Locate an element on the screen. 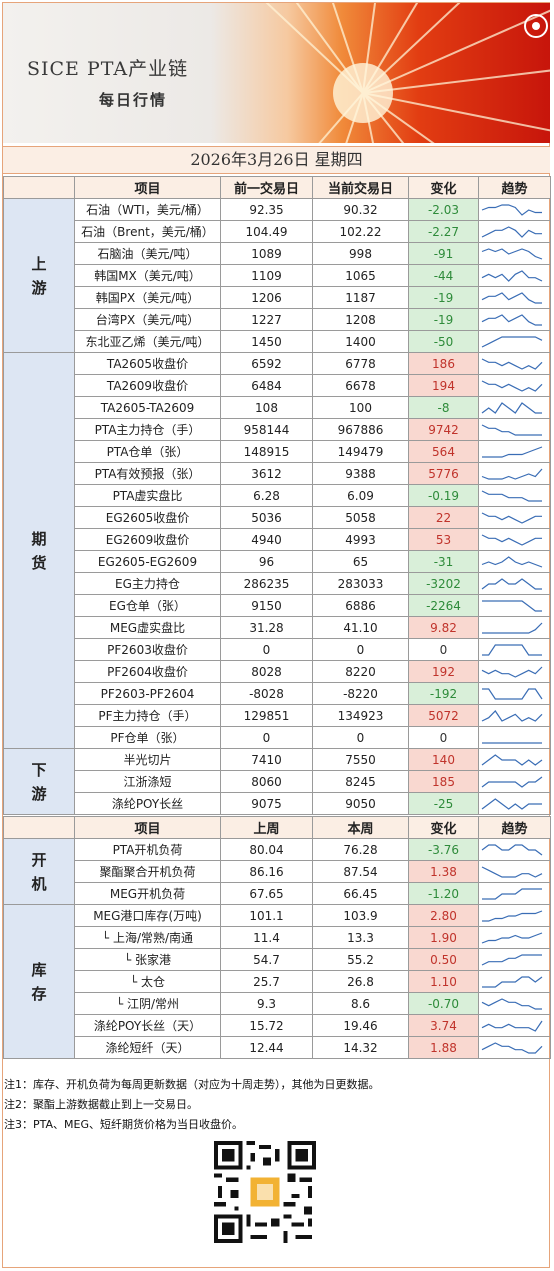 This screenshot has height=1271, width=554. row-item: EG仓单（张） is located at coordinates (147, 605).